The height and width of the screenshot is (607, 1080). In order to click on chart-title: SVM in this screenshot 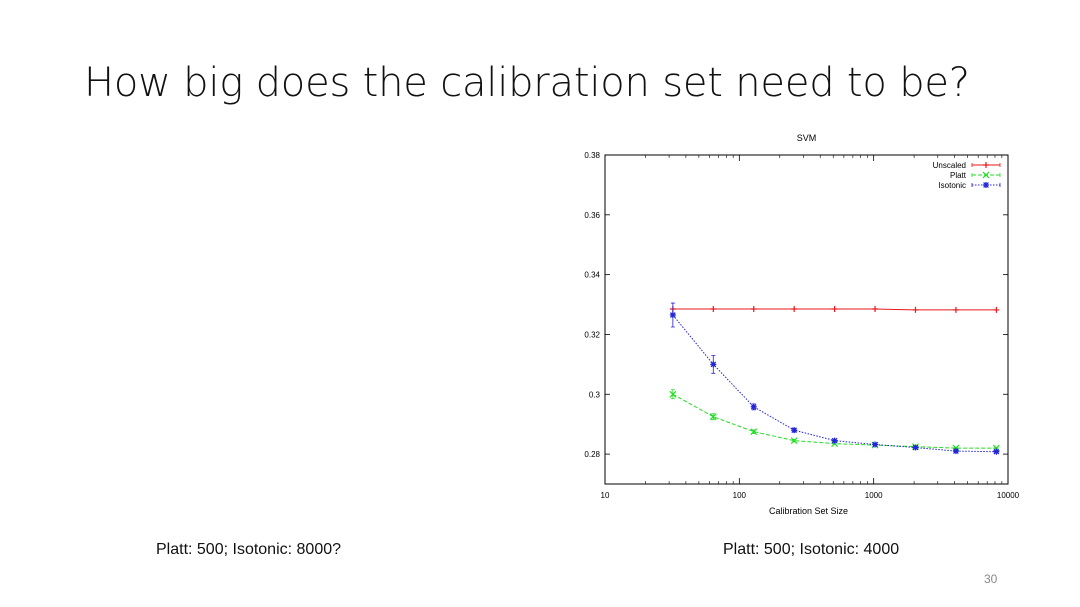, I will do `click(807, 138)`.